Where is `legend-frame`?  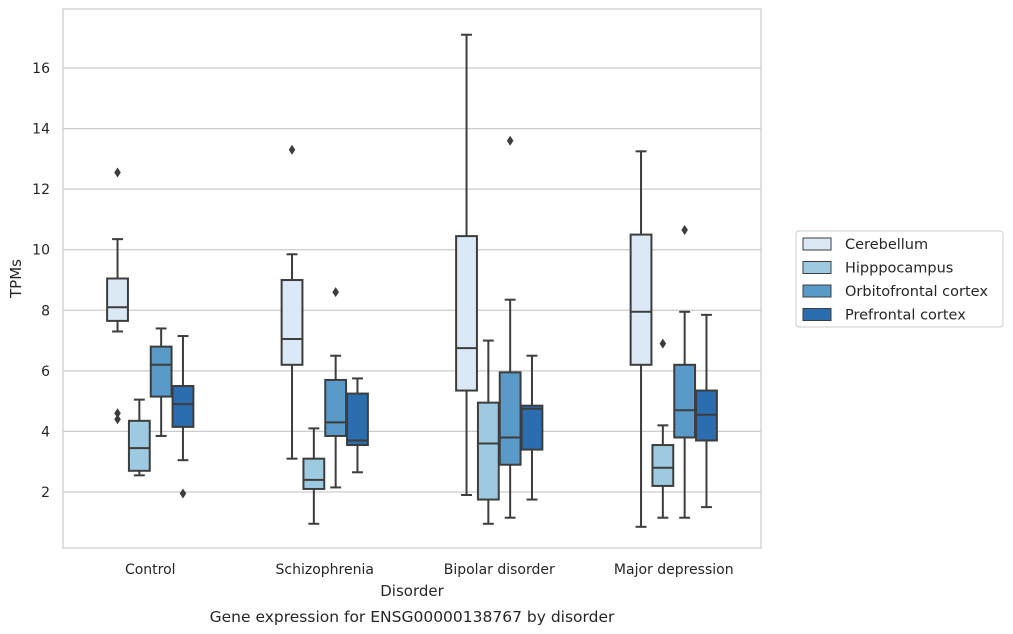 legend-frame is located at coordinates (899, 279).